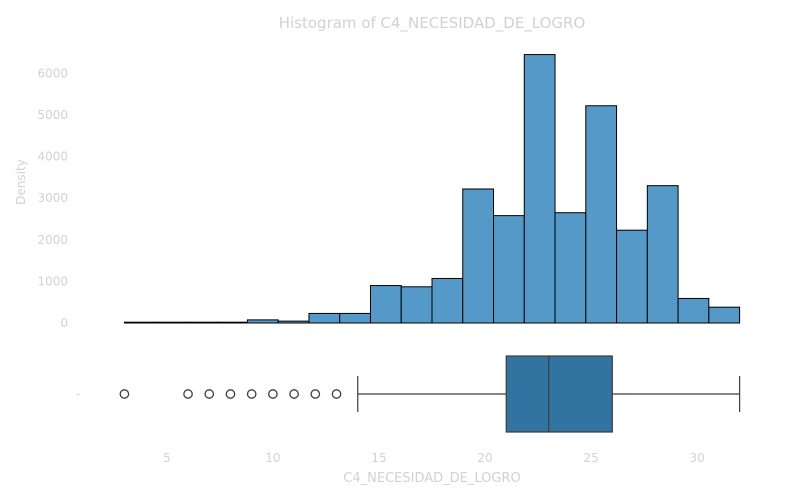 This screenshot has height=504, width=800. I want to click on histogram-y-tick-label: 0, so click(64, 323).